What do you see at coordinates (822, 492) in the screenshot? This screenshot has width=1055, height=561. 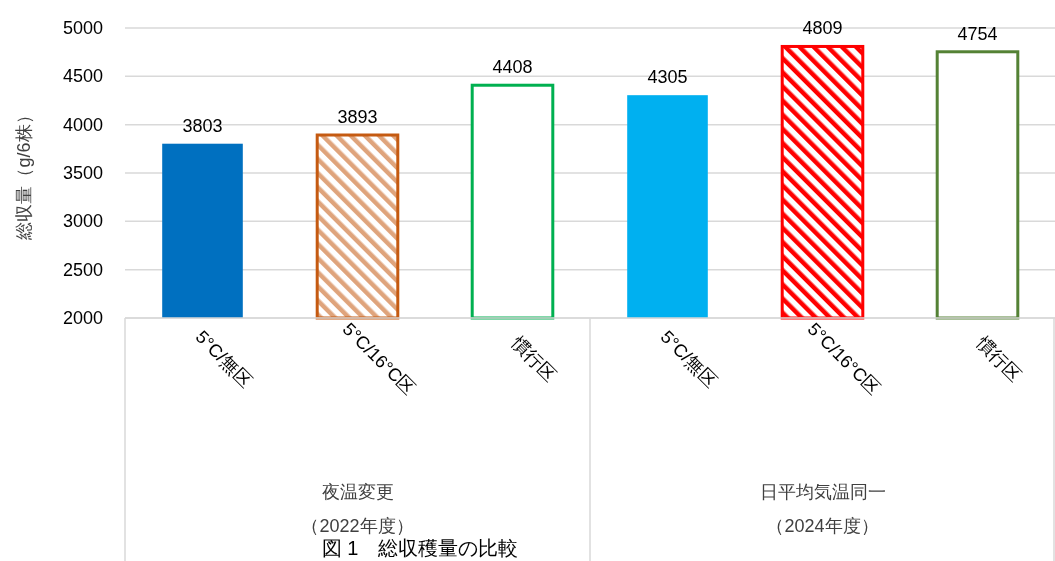 I see `text: 日平均気温同一` at bounding box center [822, 492].